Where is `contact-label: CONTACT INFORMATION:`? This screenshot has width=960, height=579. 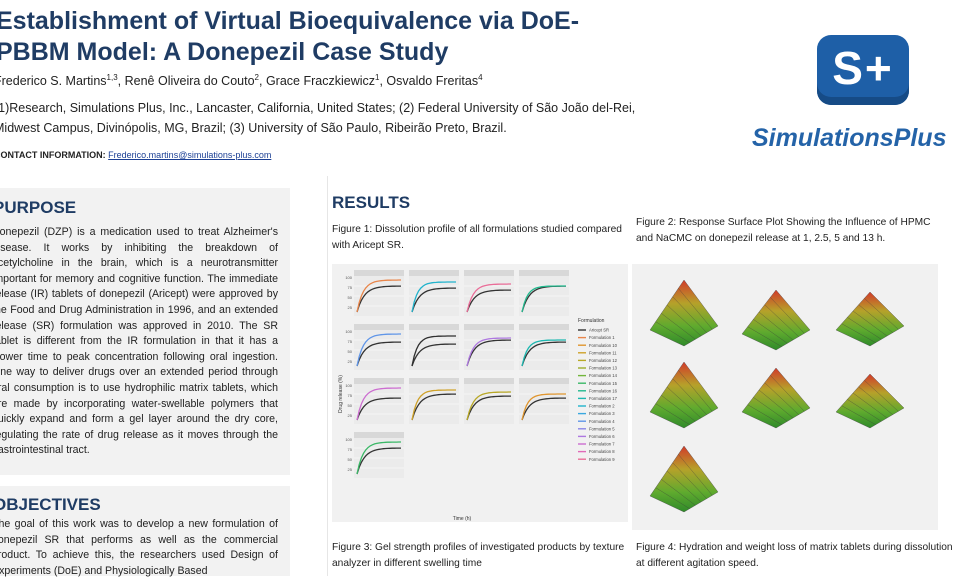
contact-label: CONTACT INFORMATION: is located at coordinates (53, 155).